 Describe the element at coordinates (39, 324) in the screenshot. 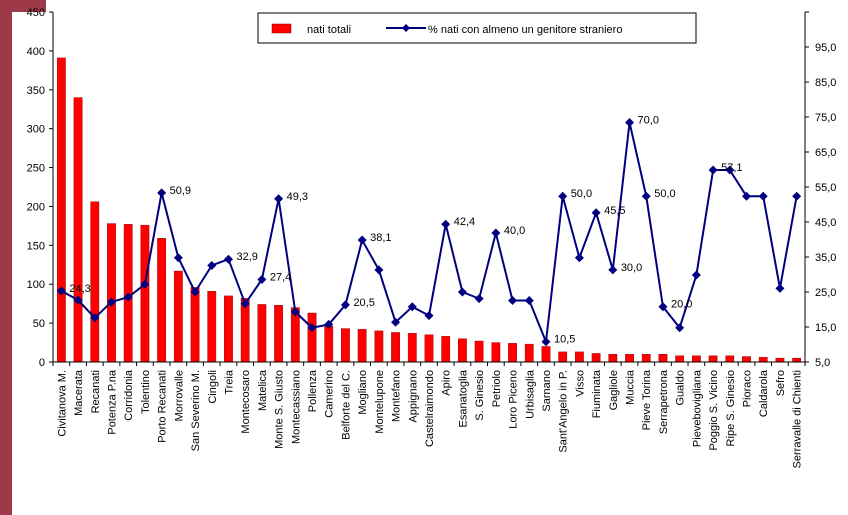

I see `left-tick-label-1: 50` at that location.